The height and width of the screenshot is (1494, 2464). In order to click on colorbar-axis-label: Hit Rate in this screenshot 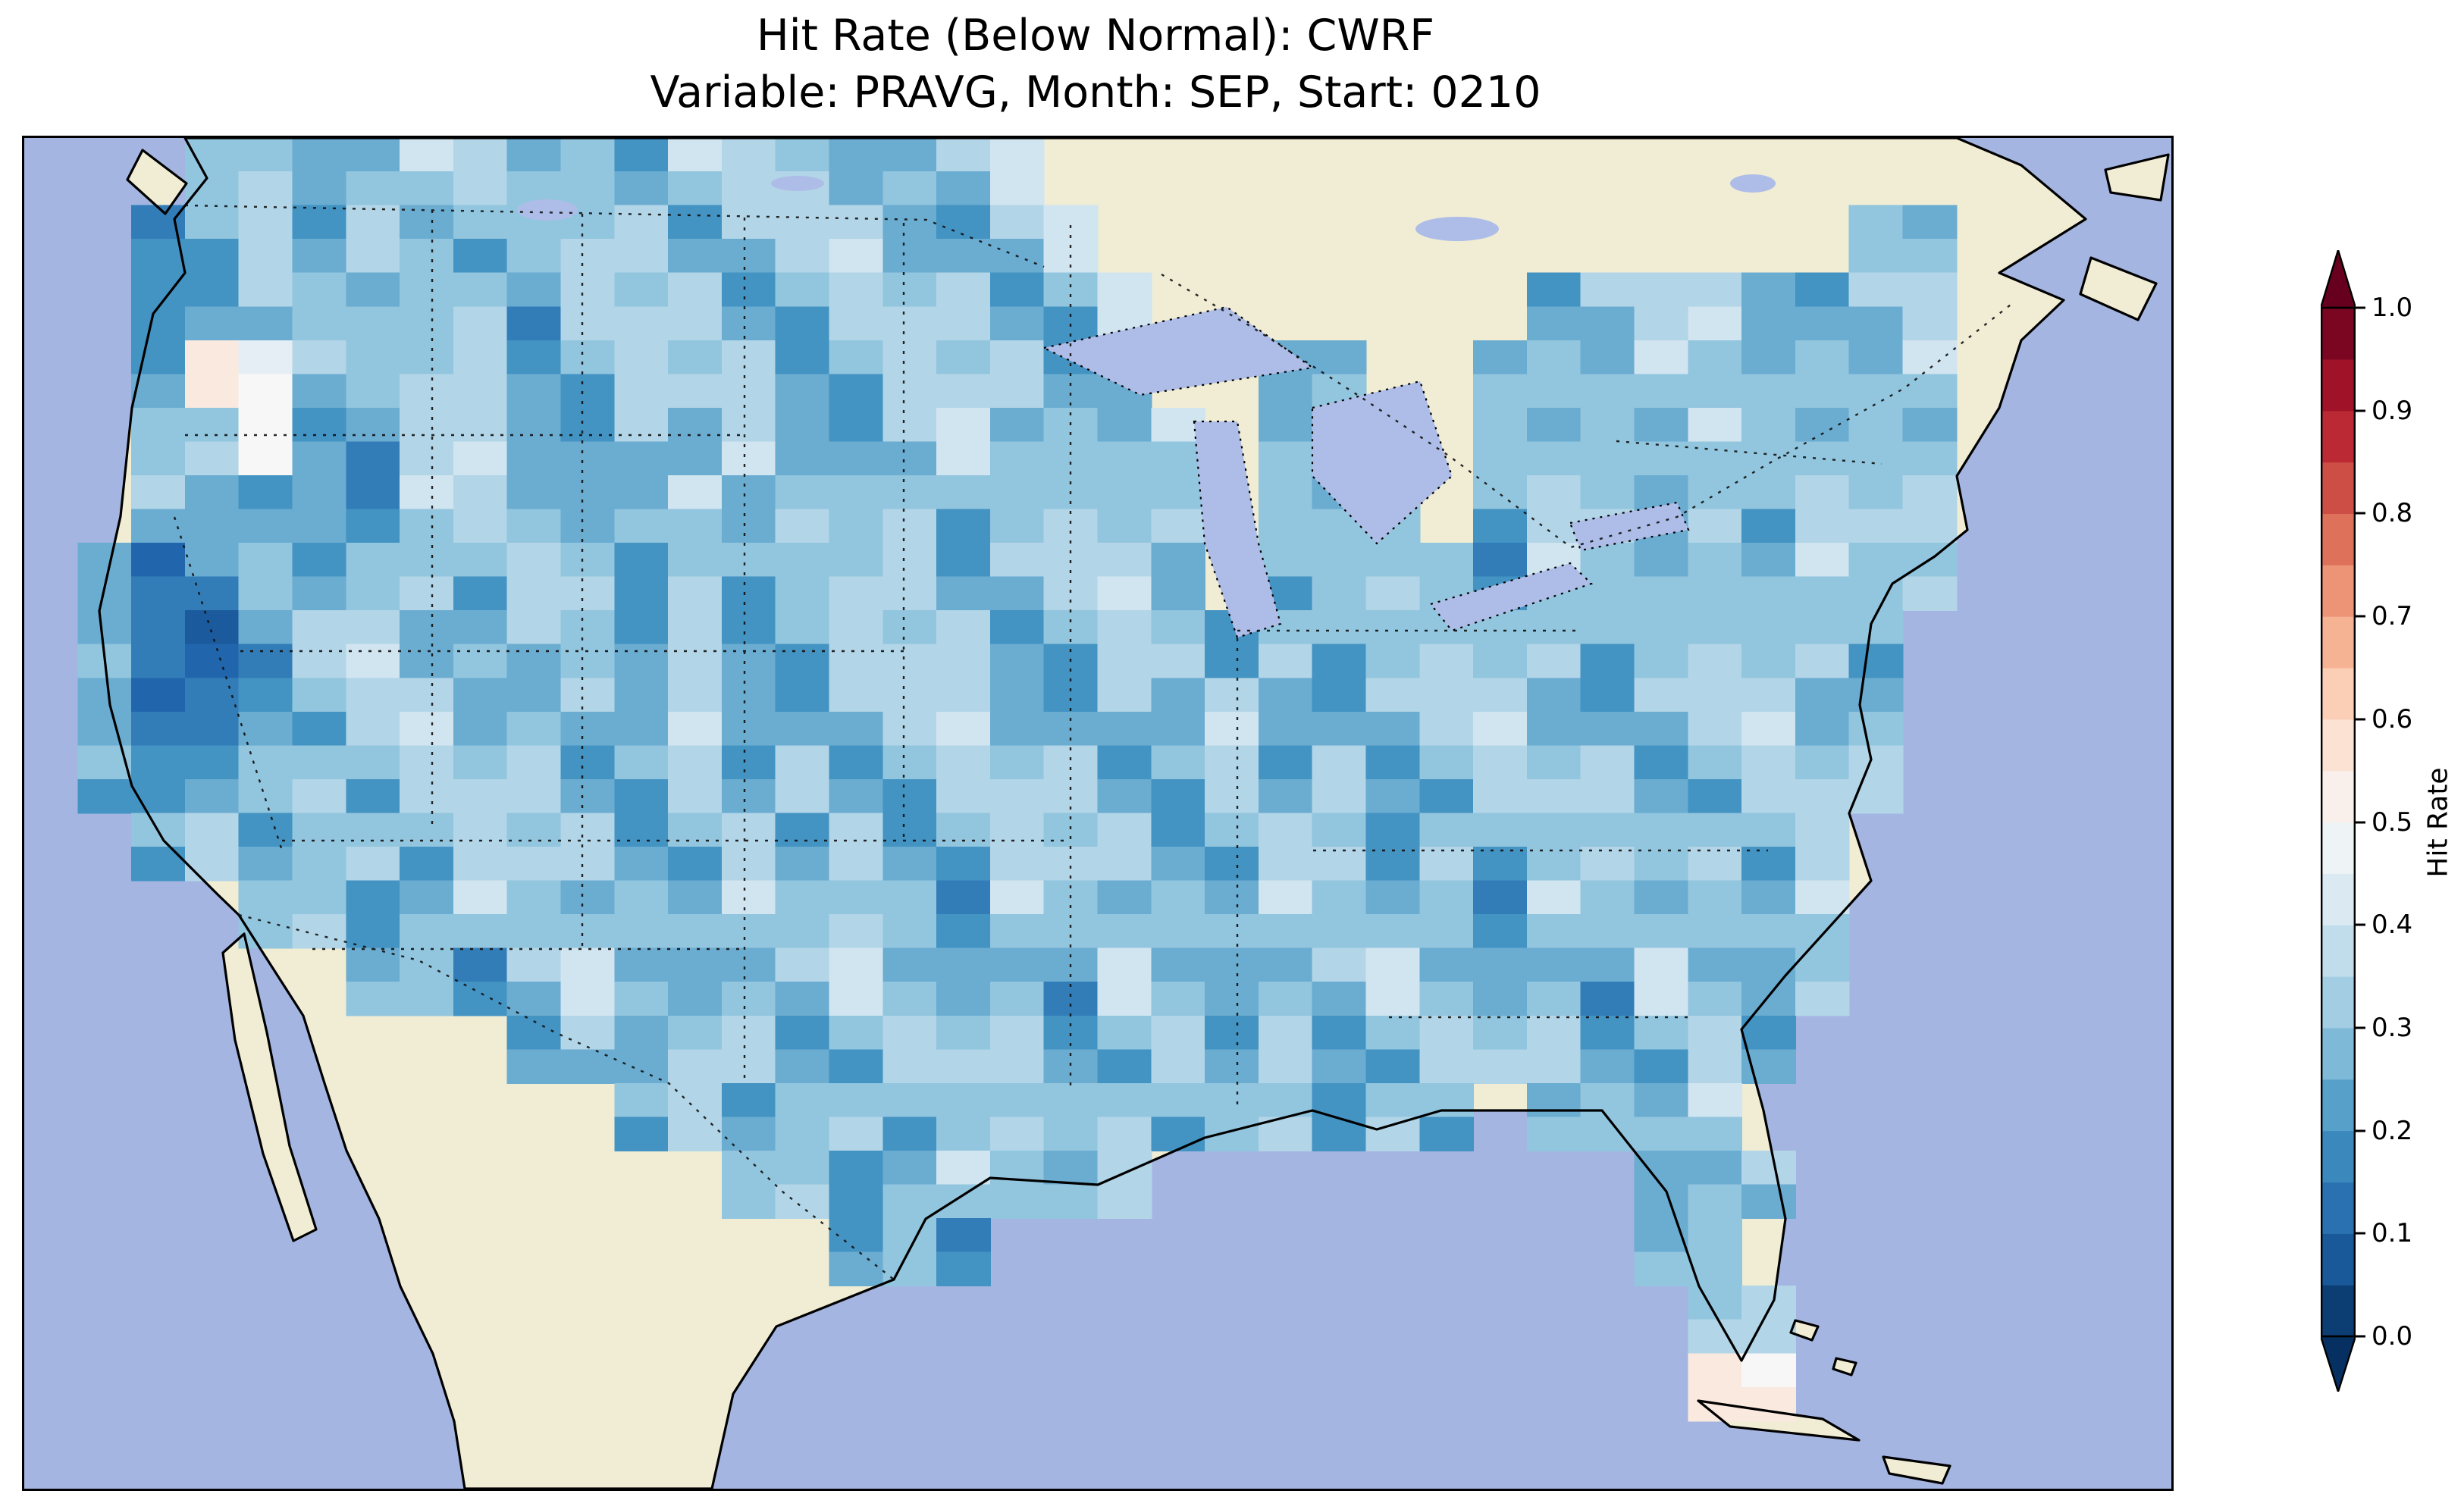, I will do `click(2438, 822)`.